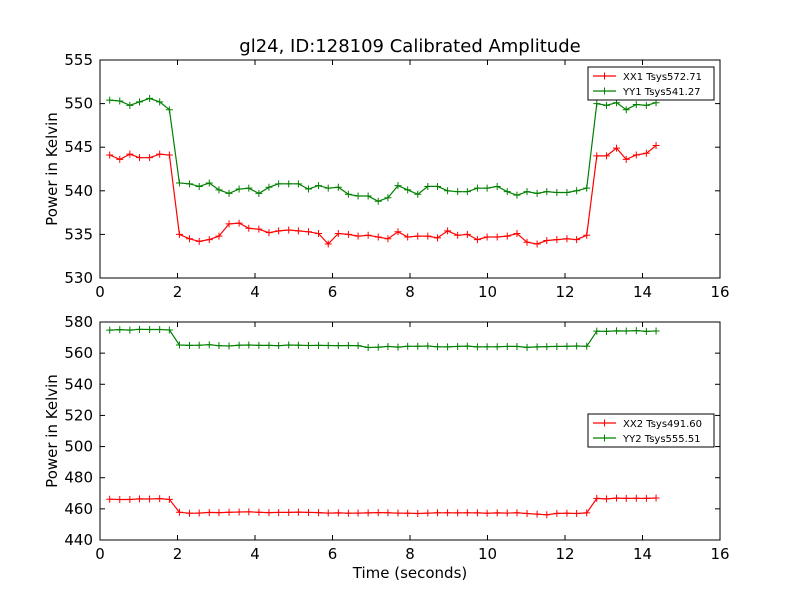 The height and width of the screenshot is (600, 800). I want to click on legend-label: XX1 Tsys572.71, so click(662, 77).